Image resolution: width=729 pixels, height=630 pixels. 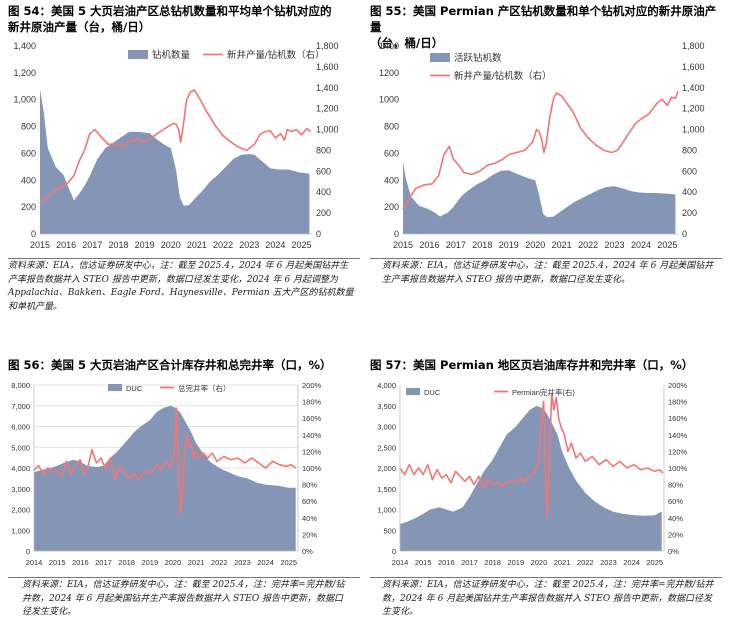 What do you see at coordinates (684, 234) in the screenshot?
I see `y-right-tick-label: 0` at bounding box center [684, 234].